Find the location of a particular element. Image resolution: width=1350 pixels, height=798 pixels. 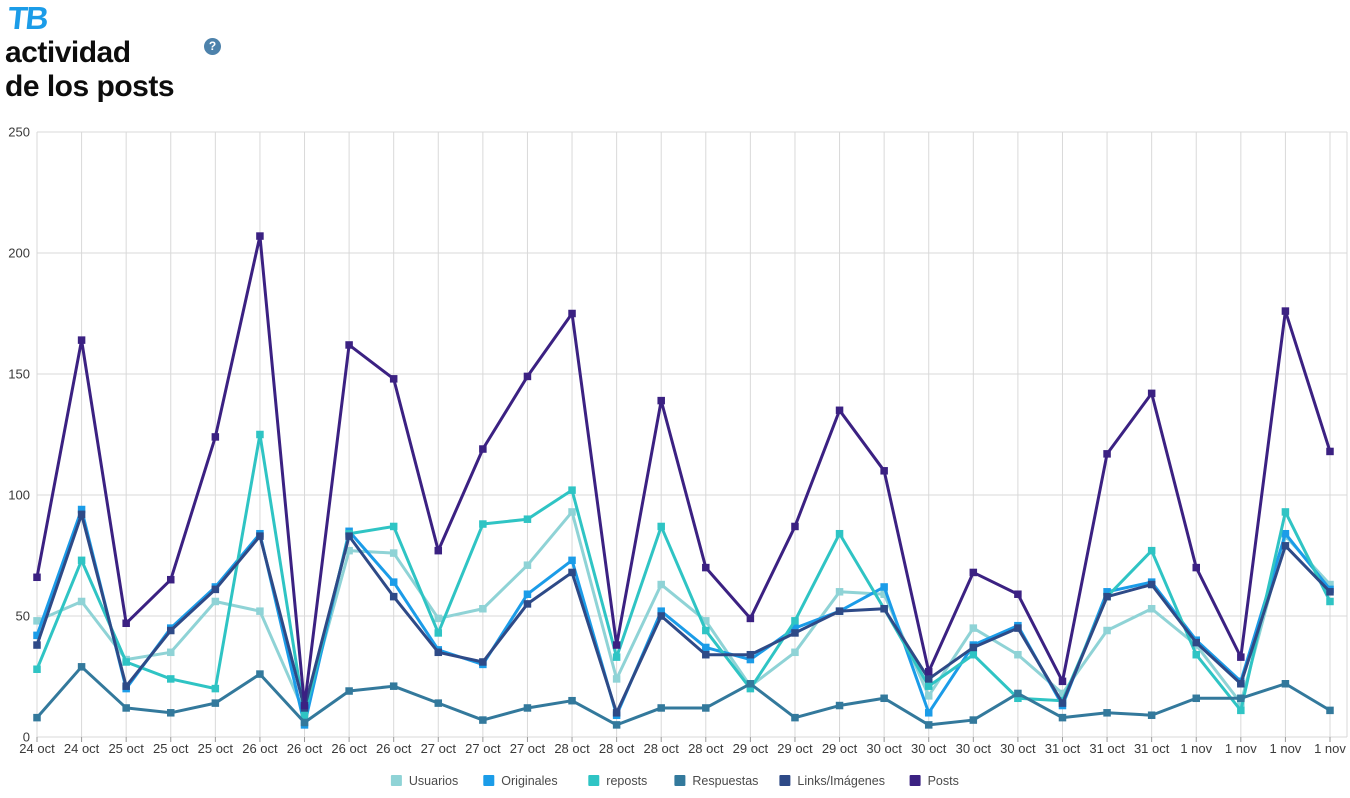

page-title-line1: actividad is located at coordinates (68, 52).